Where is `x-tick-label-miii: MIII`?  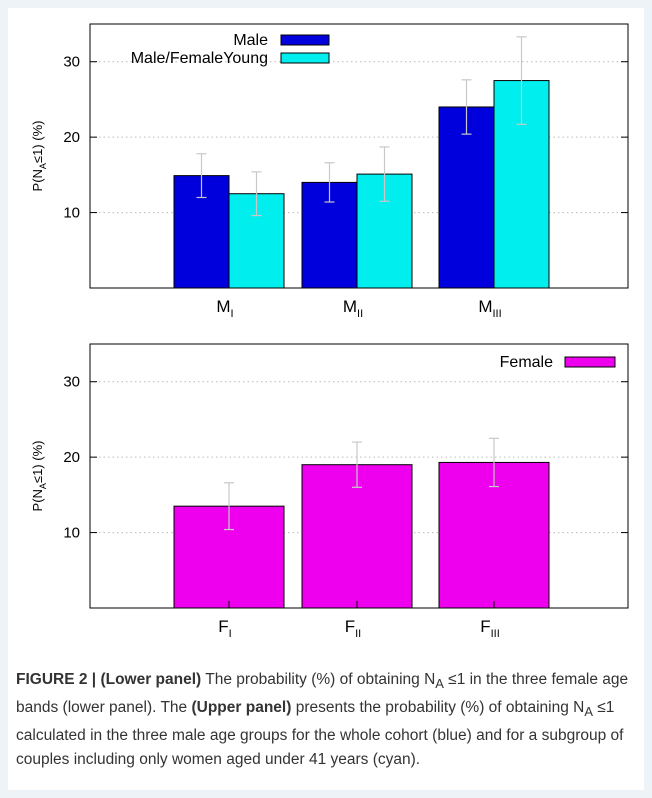 x-tick-label-miii: MIII is located at coordinates (489, 308).